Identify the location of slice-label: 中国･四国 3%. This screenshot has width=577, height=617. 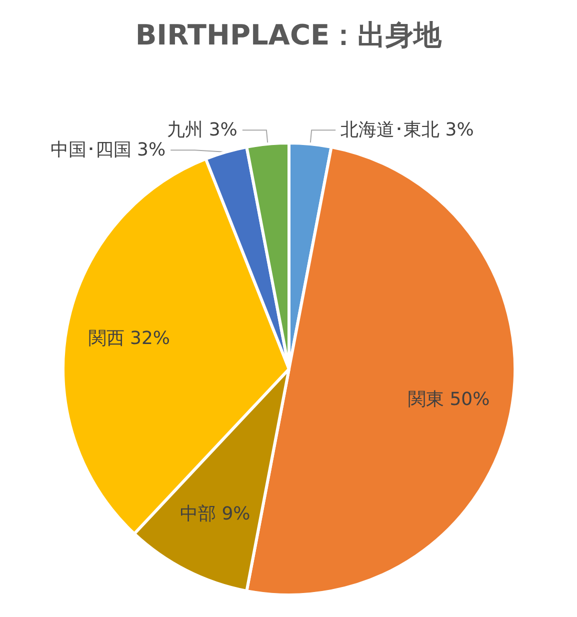
(108, 150).